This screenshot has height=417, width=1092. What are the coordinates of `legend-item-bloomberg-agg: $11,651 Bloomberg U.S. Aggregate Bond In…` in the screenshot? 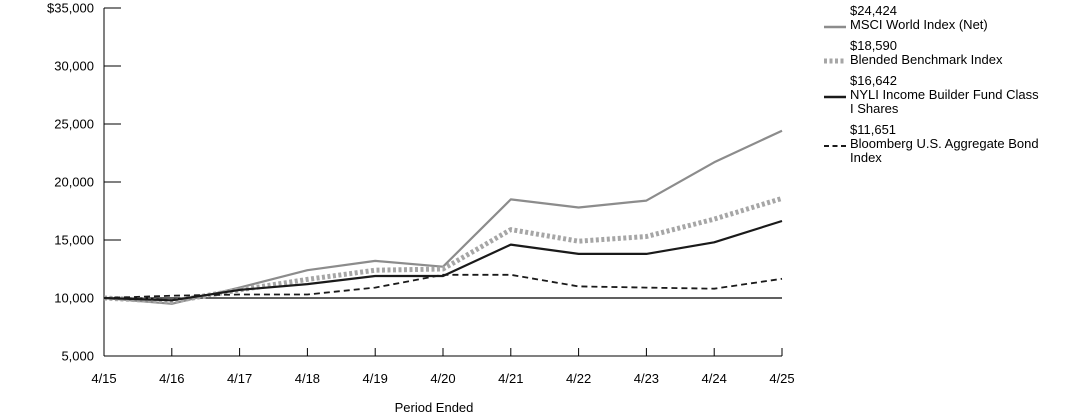 It's located at (957, 144).